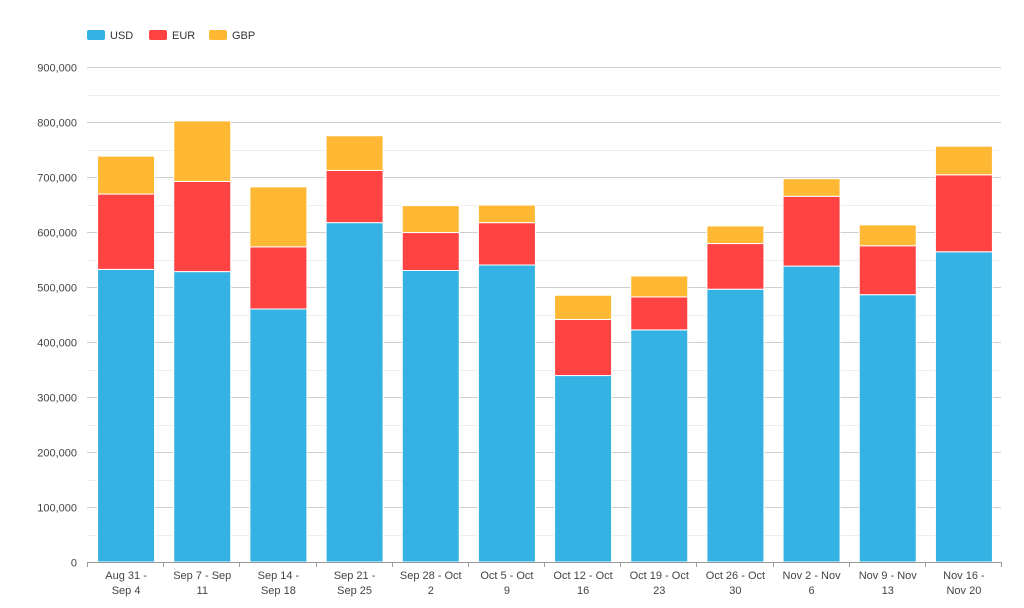  What do you see at coordinates (735, 576) in the screenshot?
I see `x-tick-label: Oct 26 - Oct` at bounding box center [735, 576].